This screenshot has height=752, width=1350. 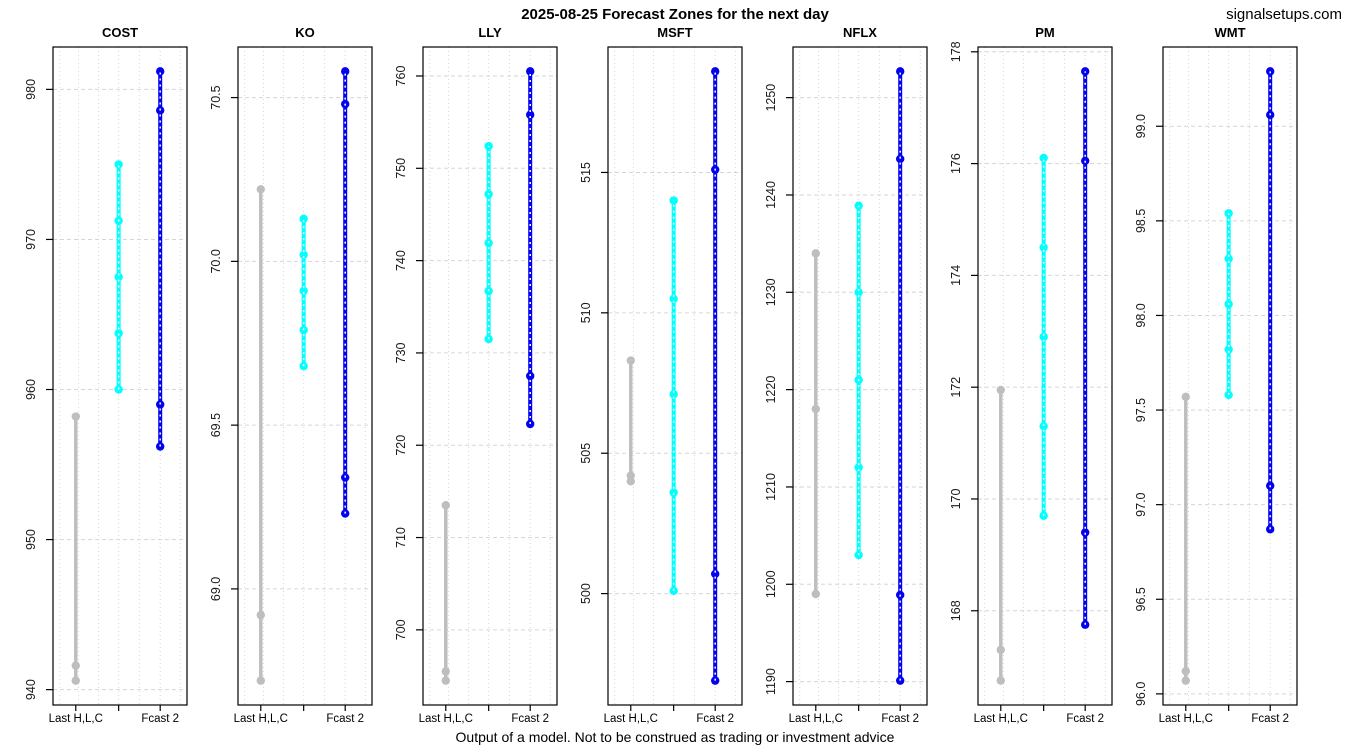 I want to click on y-tick-label: 1240, so click(x=771, y=195).